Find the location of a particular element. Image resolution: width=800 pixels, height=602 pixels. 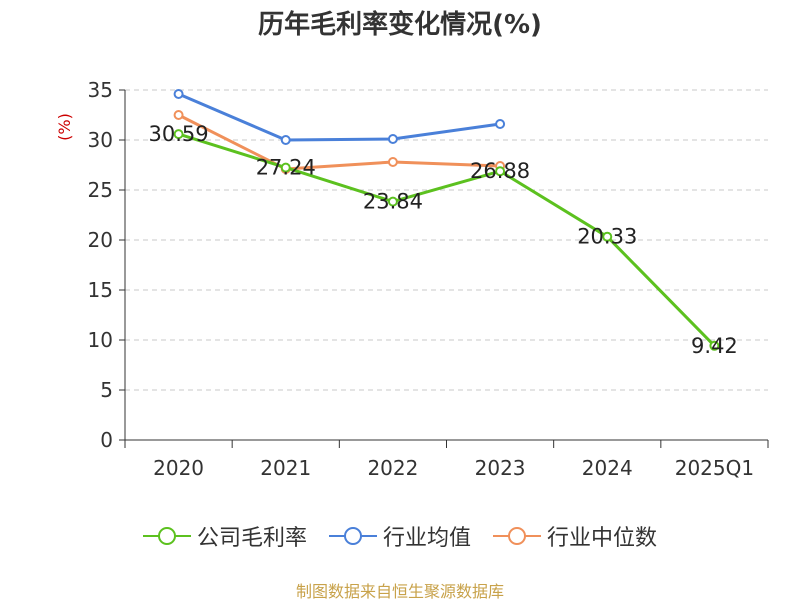

x-tick-label: 2025Q1 is located at coordinates (714, 468).